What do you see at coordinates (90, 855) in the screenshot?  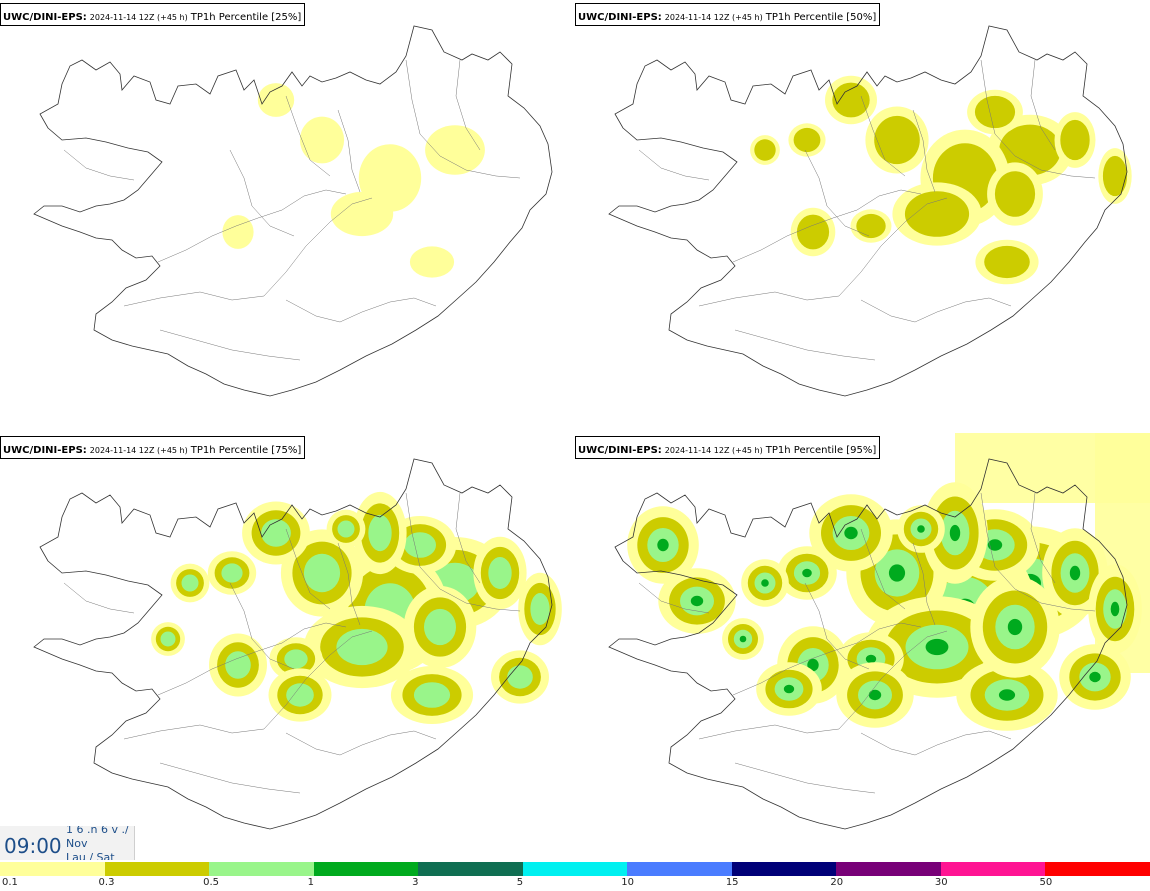 I see `valid-weekday: Lau / Sat` at bounding box center [90, 855].